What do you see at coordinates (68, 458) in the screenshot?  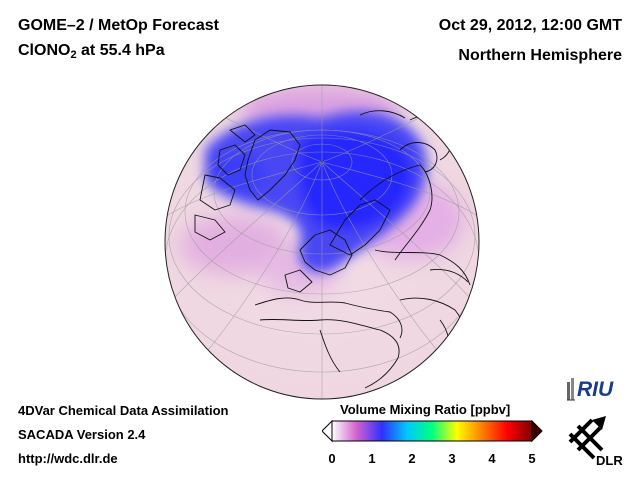 I see `source-url: http://wdc.dlr.de` at bounding box center [68, 458].